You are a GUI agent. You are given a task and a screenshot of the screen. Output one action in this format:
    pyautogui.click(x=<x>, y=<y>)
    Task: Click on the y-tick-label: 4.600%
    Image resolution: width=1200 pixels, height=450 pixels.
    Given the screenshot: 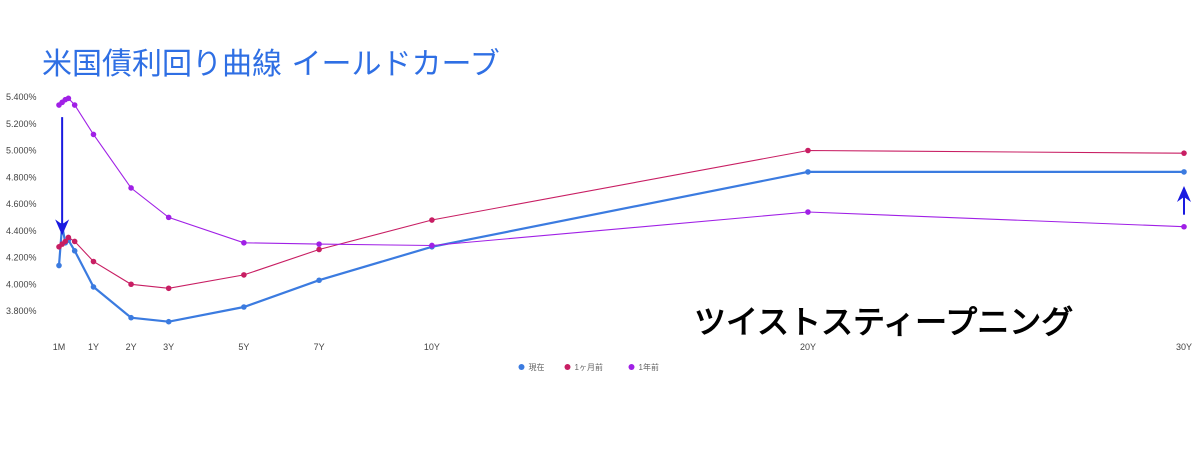 What is the action you would take?
    pyautogui.click(x=21, y=204)
    